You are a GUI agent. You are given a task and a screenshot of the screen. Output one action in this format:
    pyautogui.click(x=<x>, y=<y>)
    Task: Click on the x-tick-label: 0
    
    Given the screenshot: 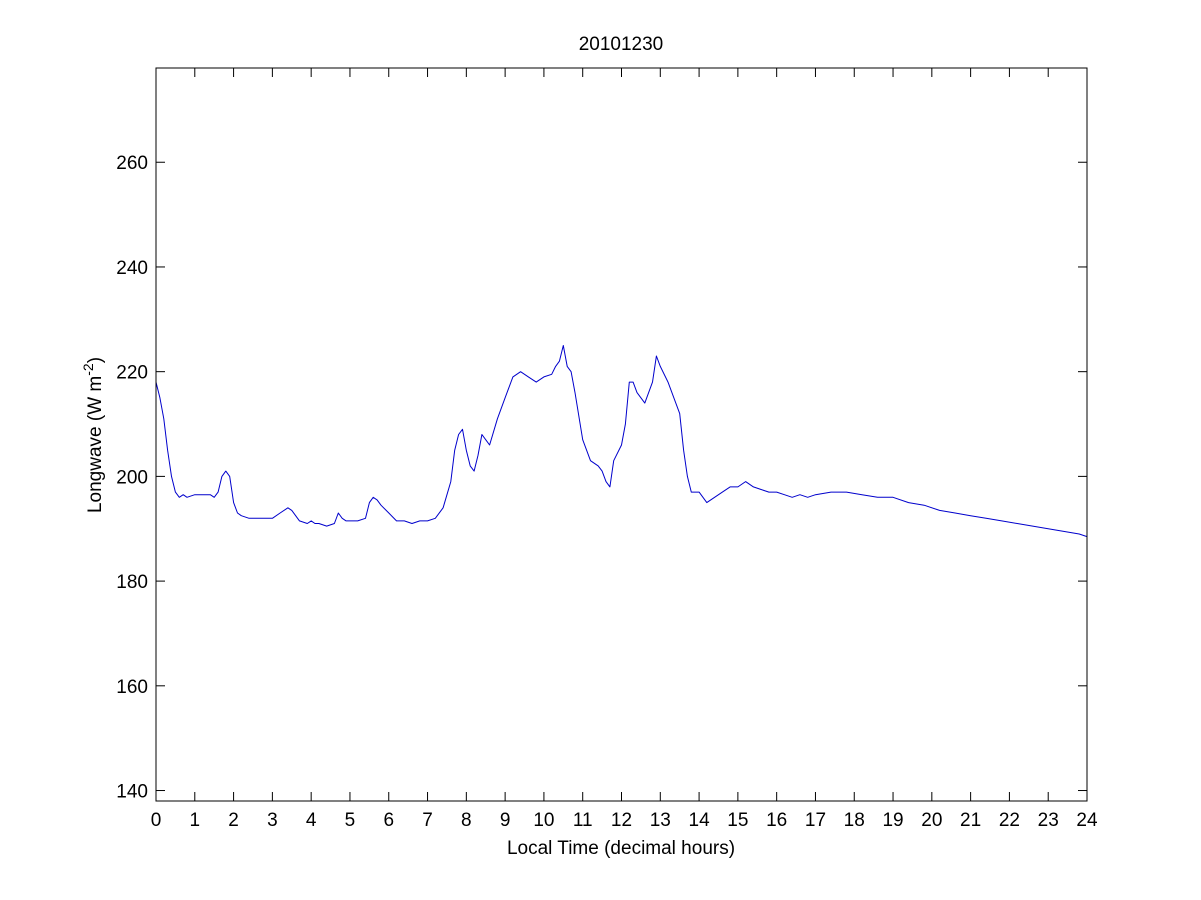 What is the action you would take?
    pyautogui.click(x=156, y=820)
    